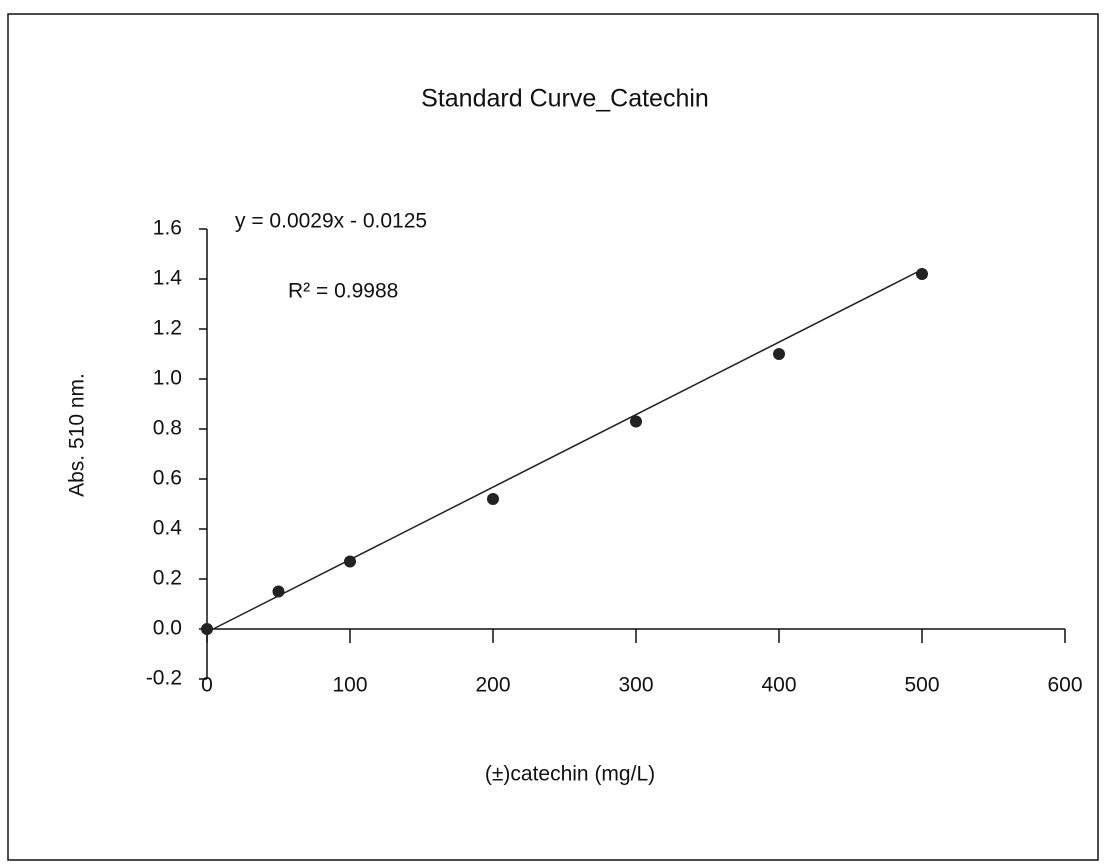 Image resolution: width=1109 pixels, height=868 pixels. Describe the element at coordinates (167, 328) in the screenshot. I see `y-tick-label: 1.2` at that location.